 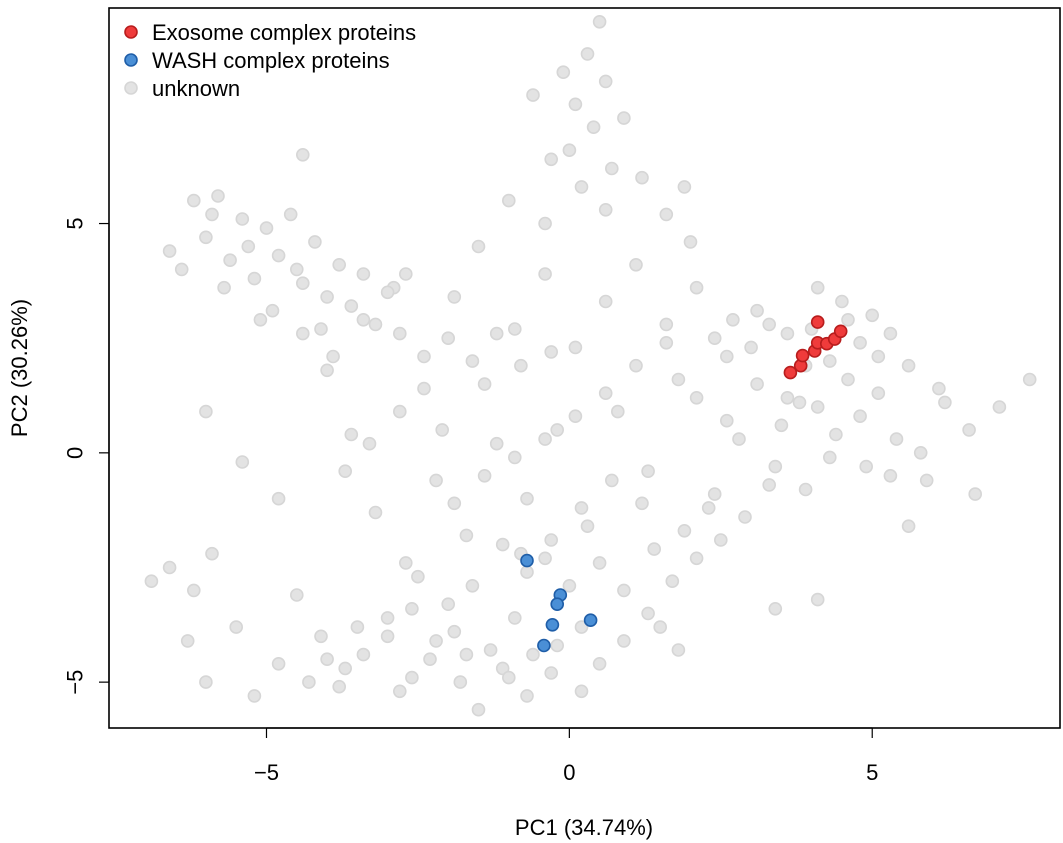 What do you see at coordinates (182, 88) in the screenshot?
I see `legend-item: unknown` at bounding box center [182, 88].